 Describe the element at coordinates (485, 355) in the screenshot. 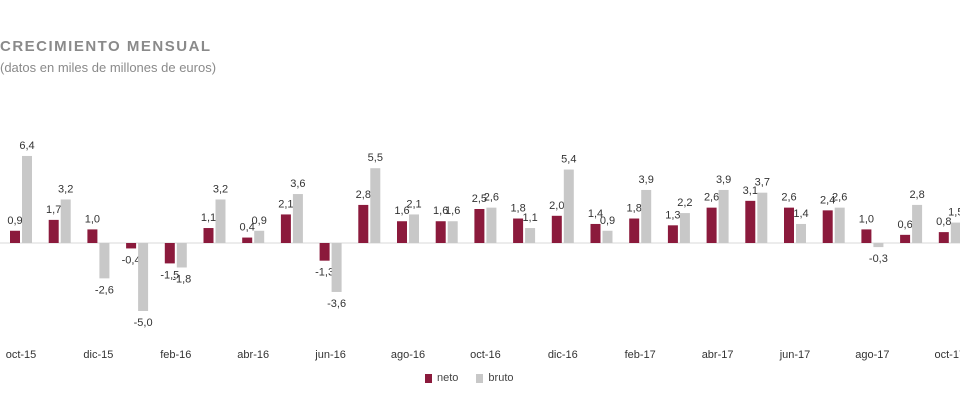

I see `x-tick-label: oct-16` at that location.